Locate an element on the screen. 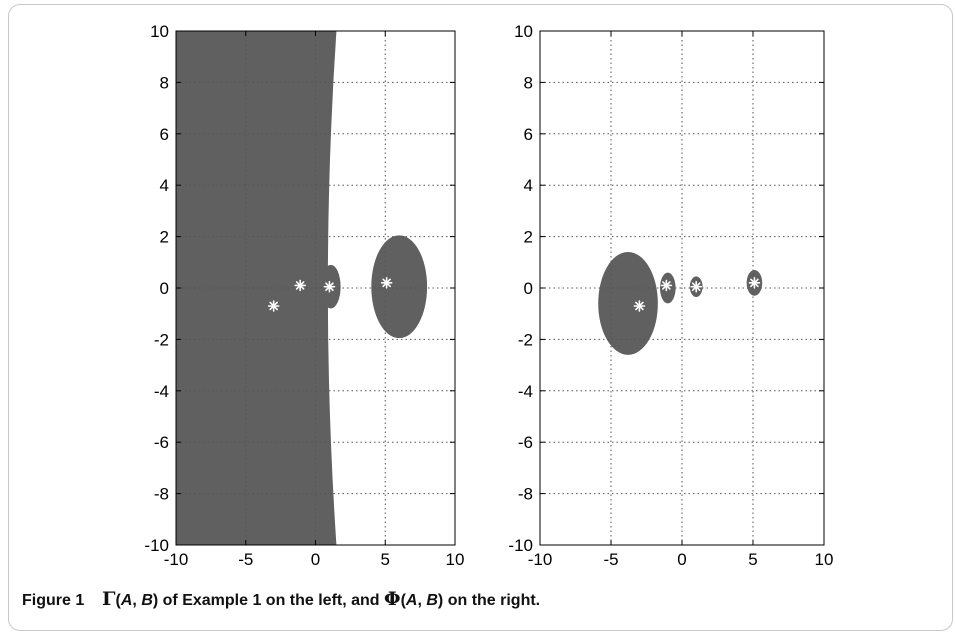 This screenshot has width=955, height=634. phi-symbol: Φ is located at coordinates (392, 599).